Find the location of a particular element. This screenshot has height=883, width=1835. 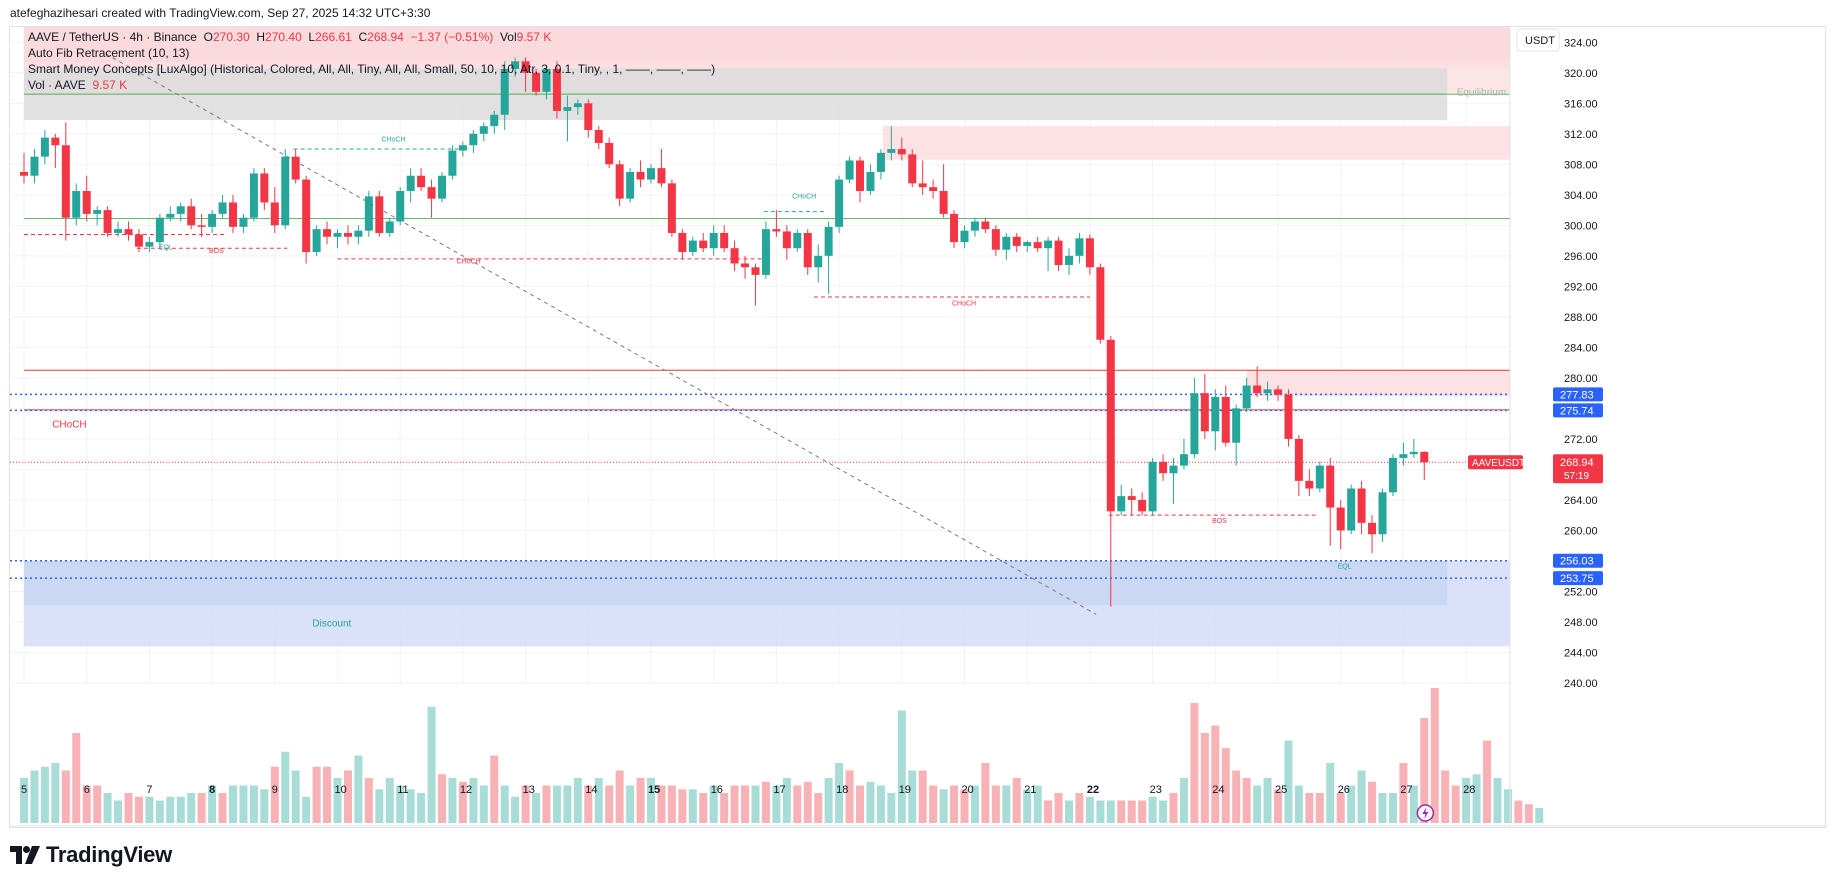

legend-volume: Vol · AAVE 9.57 K is located at coordinates (77, 85).